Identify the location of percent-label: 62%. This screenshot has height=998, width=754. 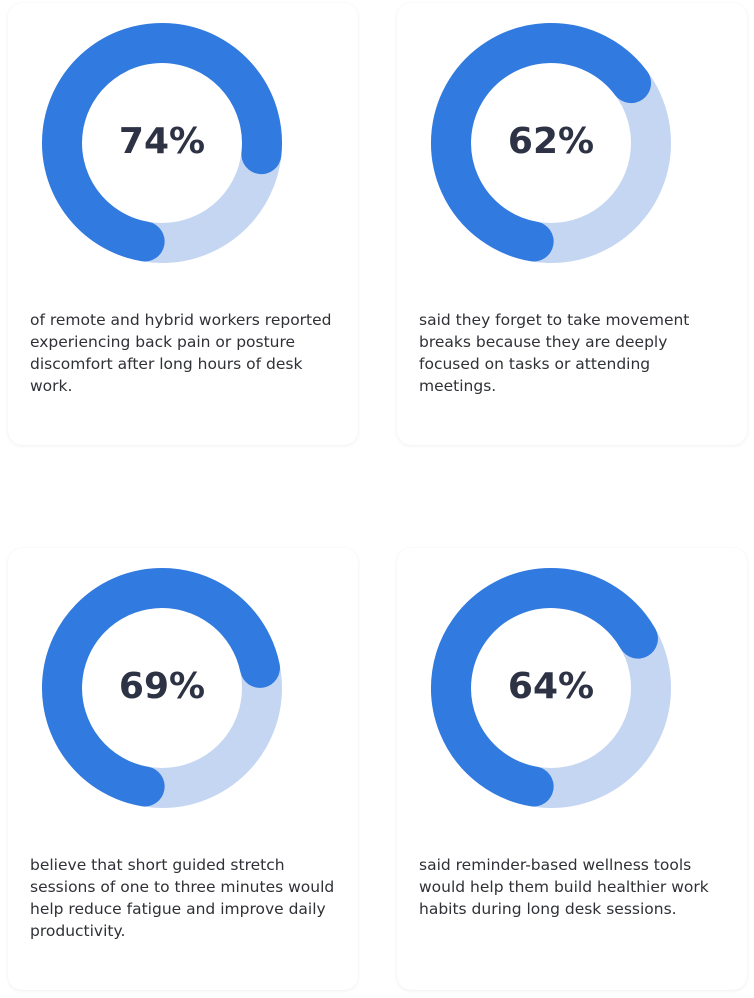
(551, 141).